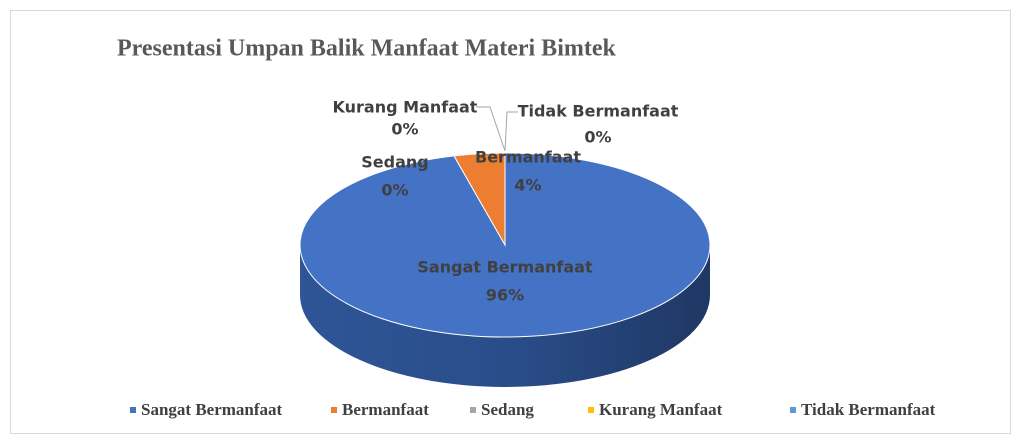 The height and width of the screenshot is (435, 1012). Describe the element at coordinates (598, 111) in the screenshot. I see `data-label-name: Tidak Bermanfaat` at that location.